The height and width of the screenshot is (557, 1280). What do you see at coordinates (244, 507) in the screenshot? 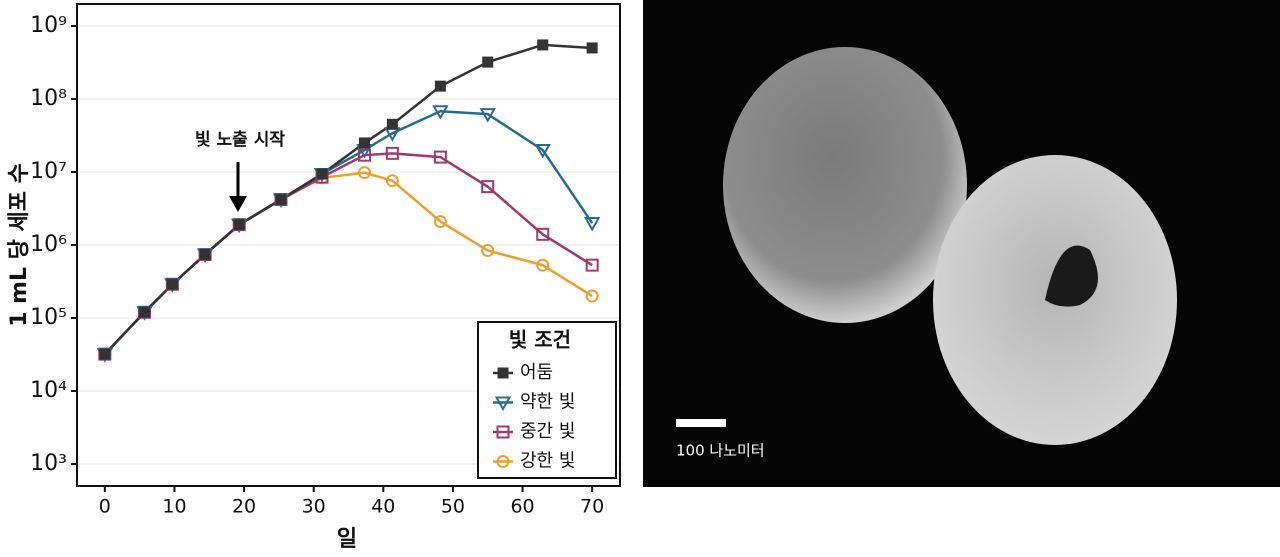
I see `x-tick-label: 20` at bounding box center [244, 507].